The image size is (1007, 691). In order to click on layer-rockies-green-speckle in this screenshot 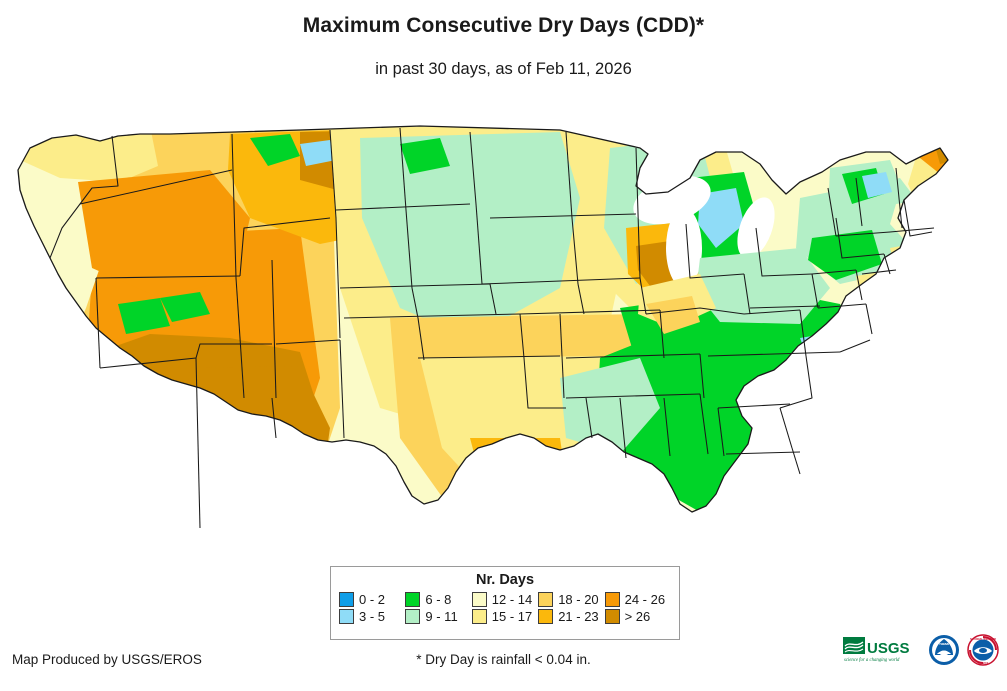, I will do `click(275, 150)`.